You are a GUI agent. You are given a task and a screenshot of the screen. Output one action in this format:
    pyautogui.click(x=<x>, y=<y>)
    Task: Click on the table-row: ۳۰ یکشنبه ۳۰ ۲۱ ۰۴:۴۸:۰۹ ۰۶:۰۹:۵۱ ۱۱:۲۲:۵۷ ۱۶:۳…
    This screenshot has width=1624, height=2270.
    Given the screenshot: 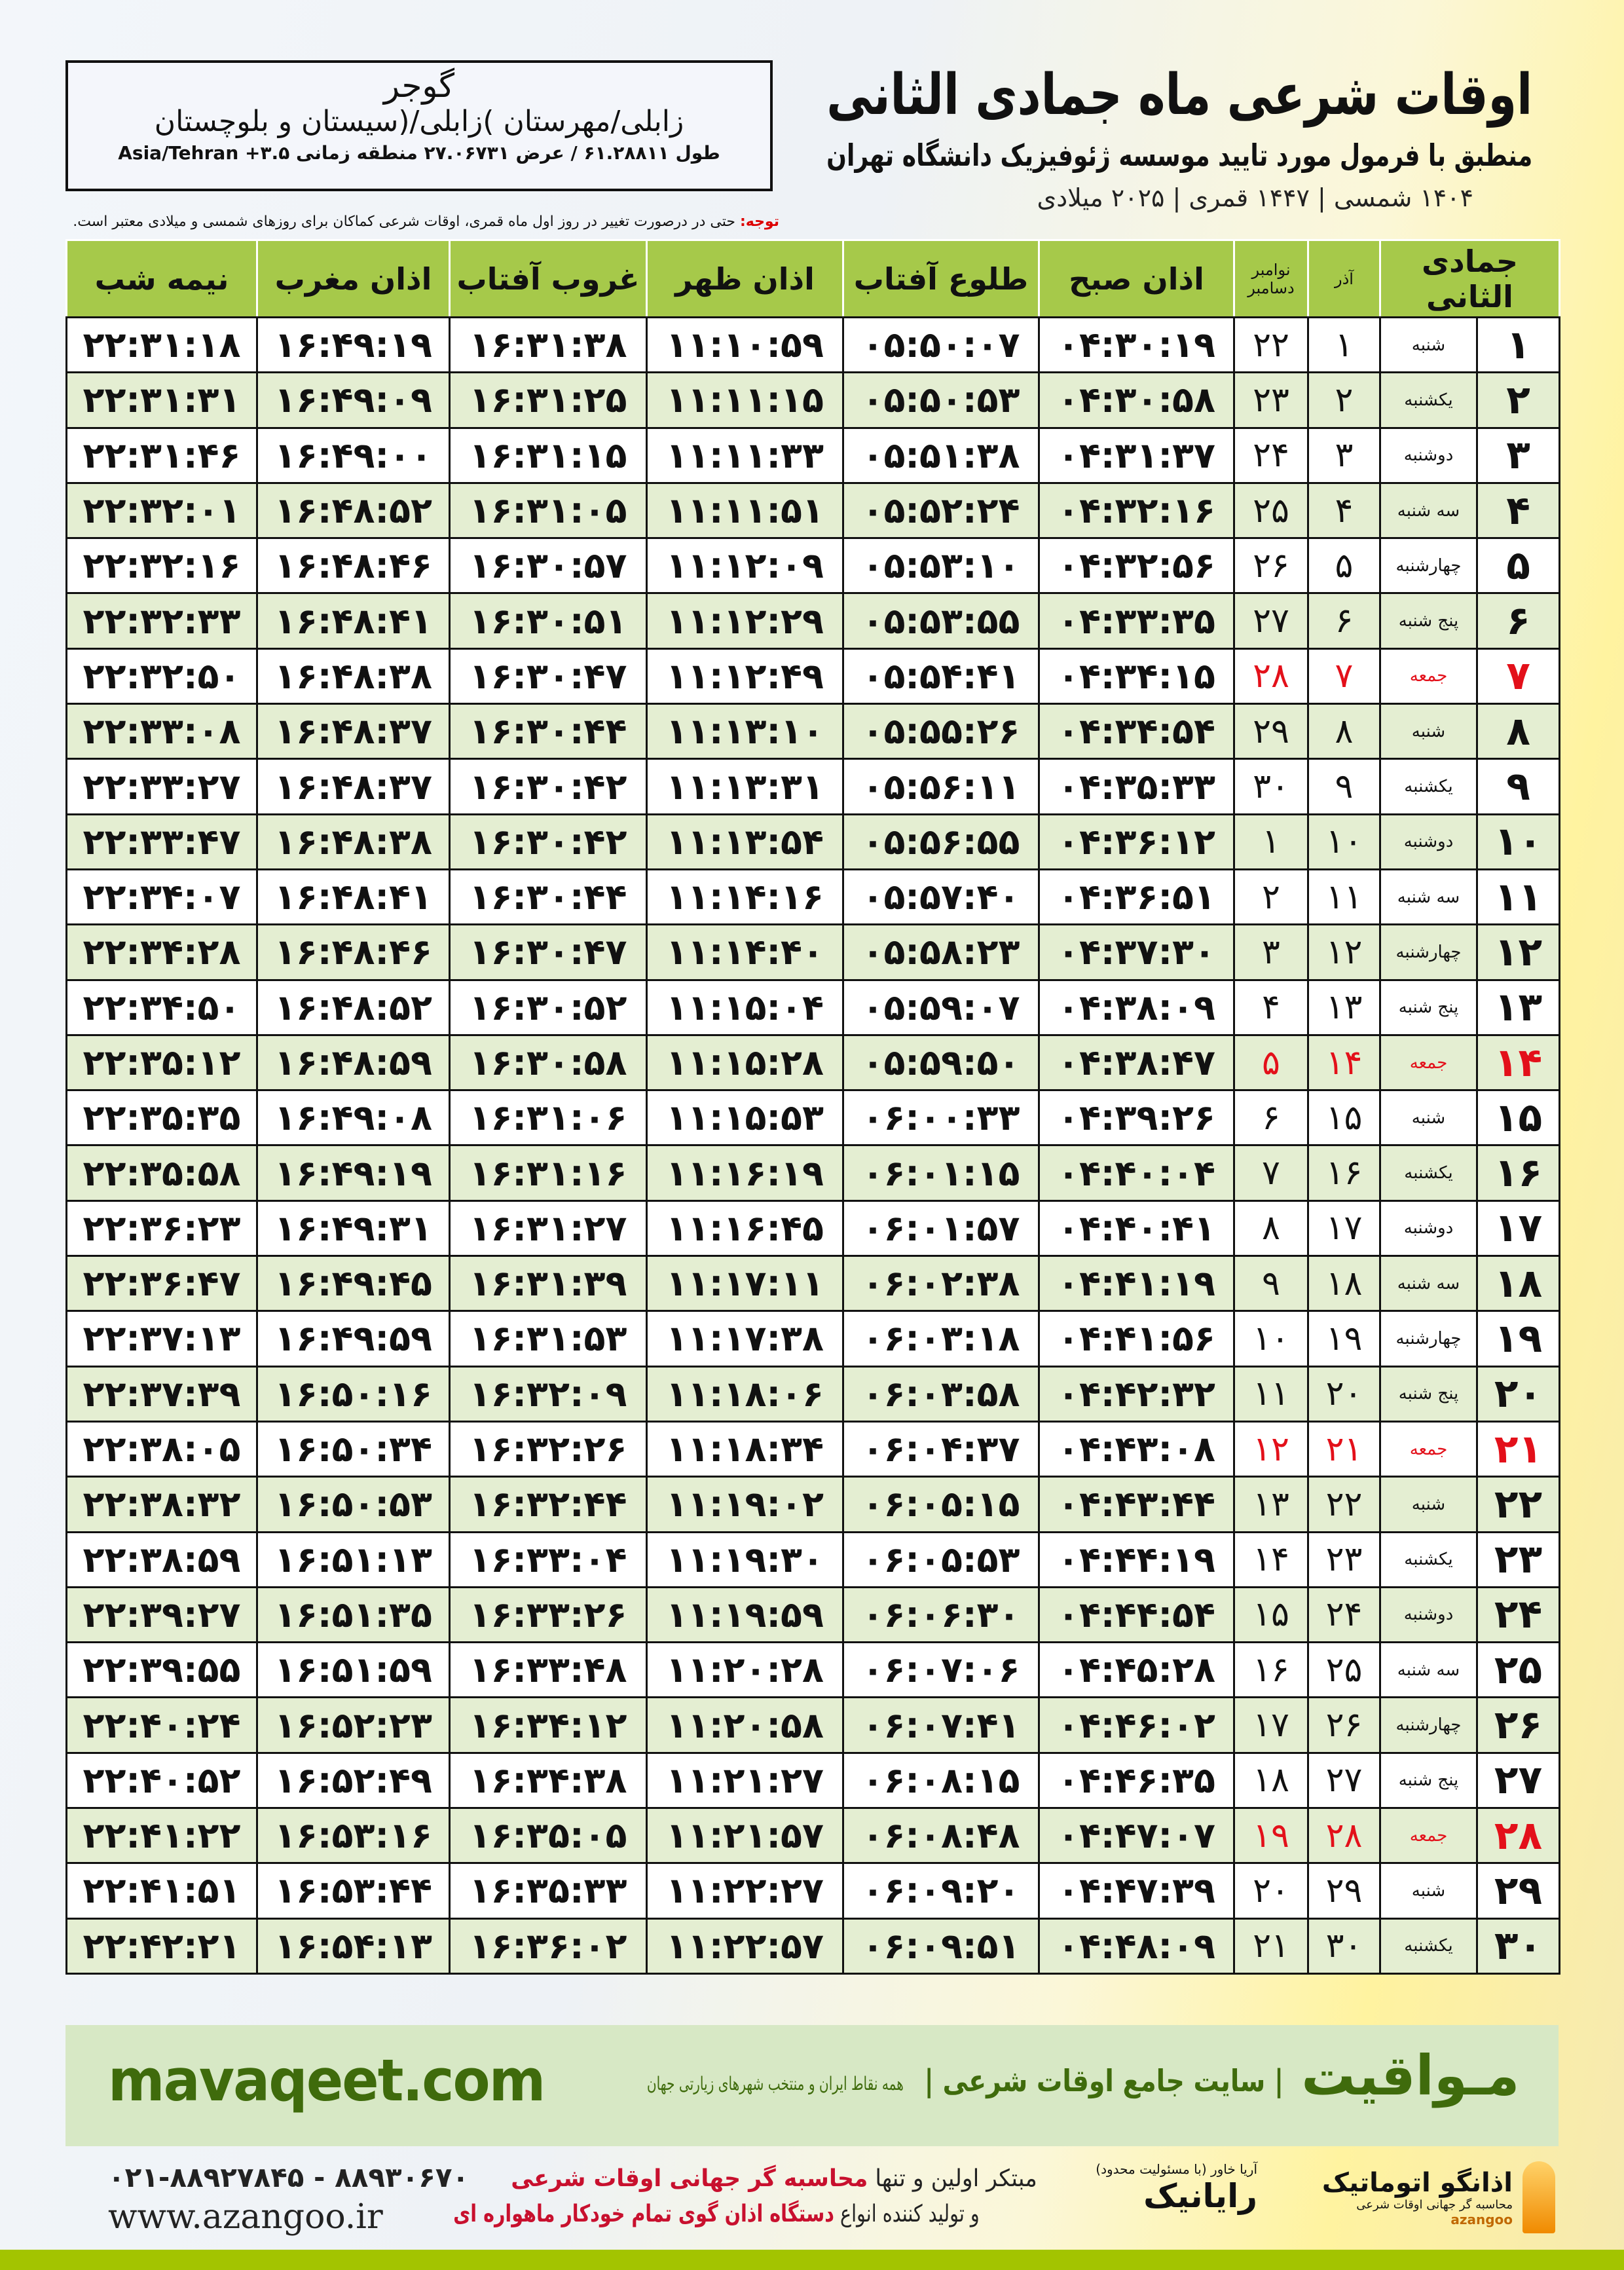 What is the action you would take?
    pyautogui.click(x=813, y=1946)
    